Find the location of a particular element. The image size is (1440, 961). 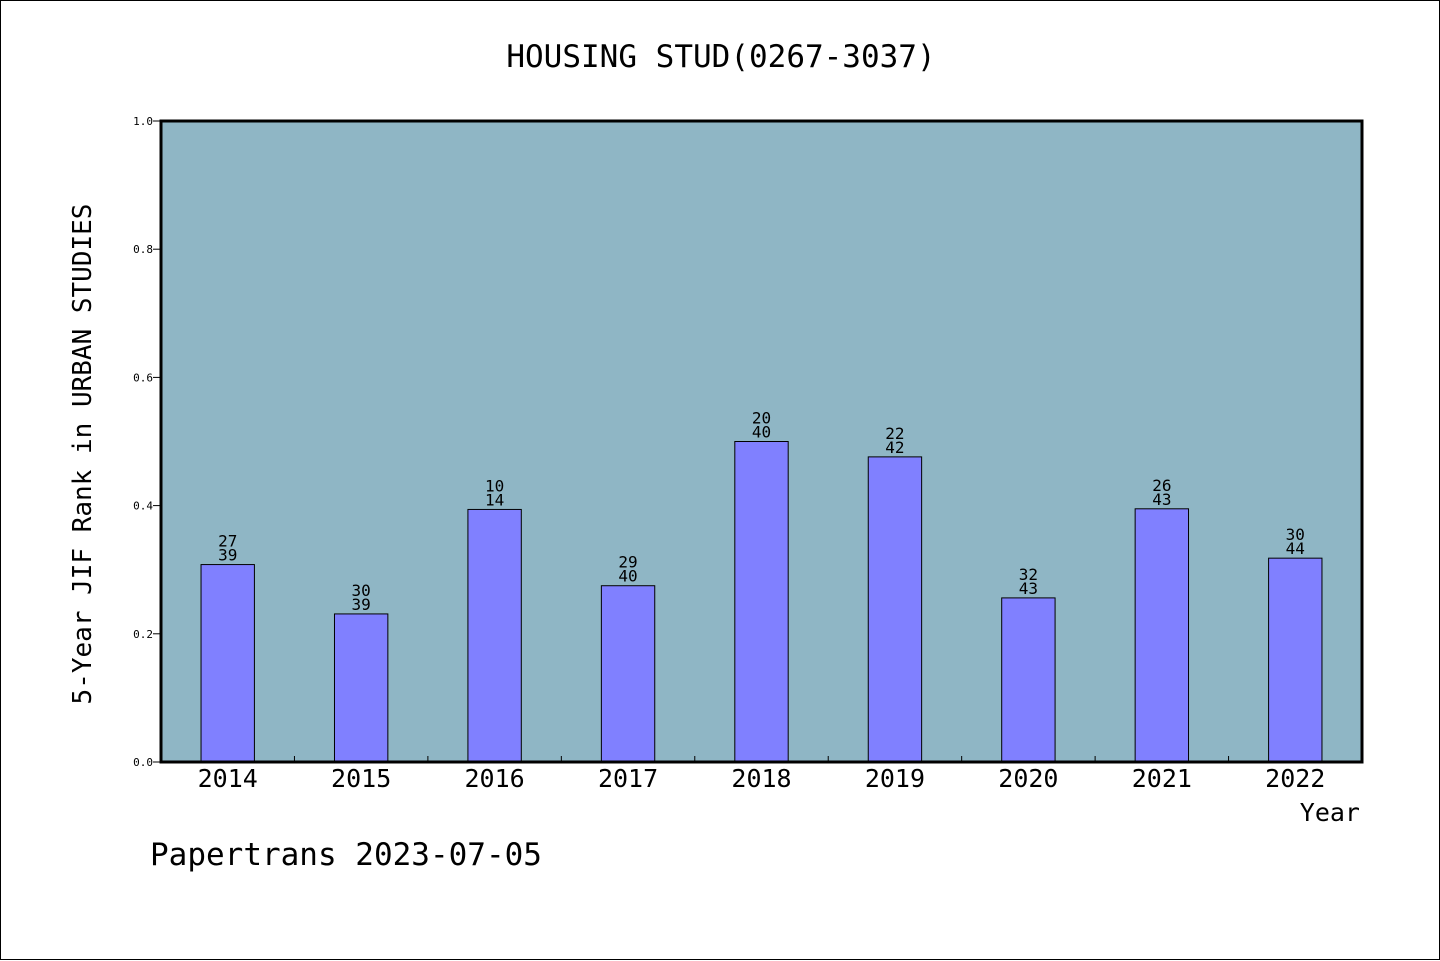

x-tick-label-2022: 2022 is located at coordinates (1295, 778).